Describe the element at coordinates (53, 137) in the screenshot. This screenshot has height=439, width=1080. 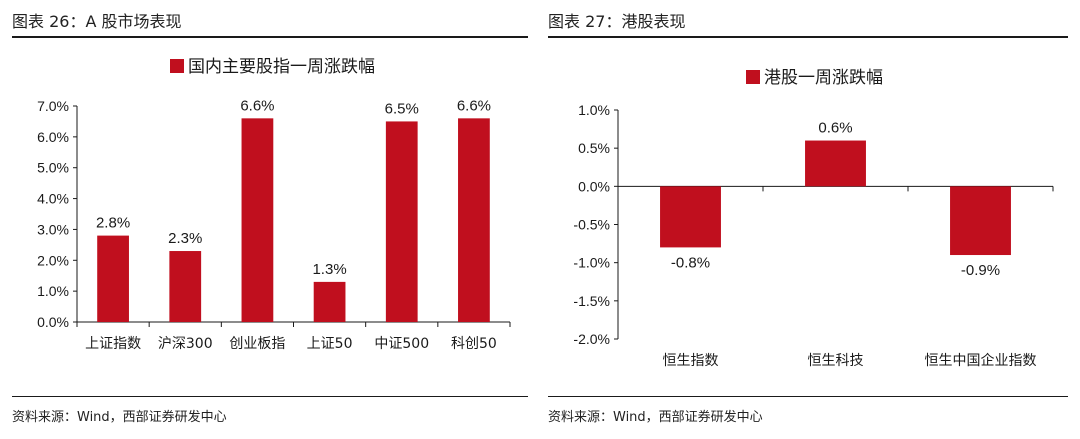
I see `y-tick-label: 6.0%` at that location.